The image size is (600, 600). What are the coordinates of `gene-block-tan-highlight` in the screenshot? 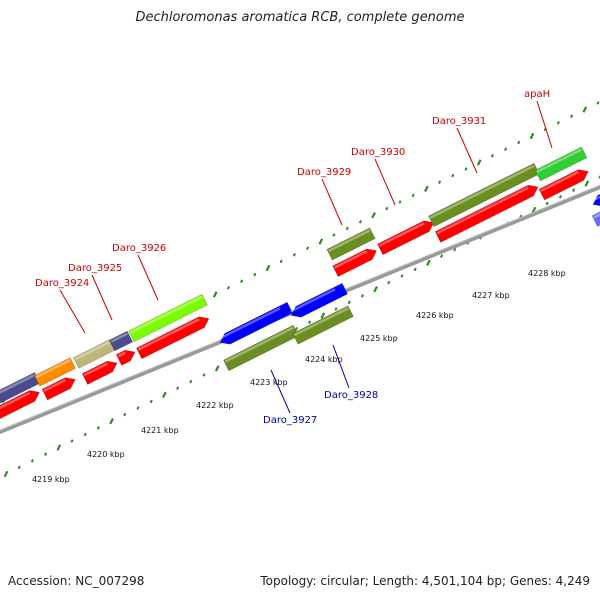 It's located at (92, 351).